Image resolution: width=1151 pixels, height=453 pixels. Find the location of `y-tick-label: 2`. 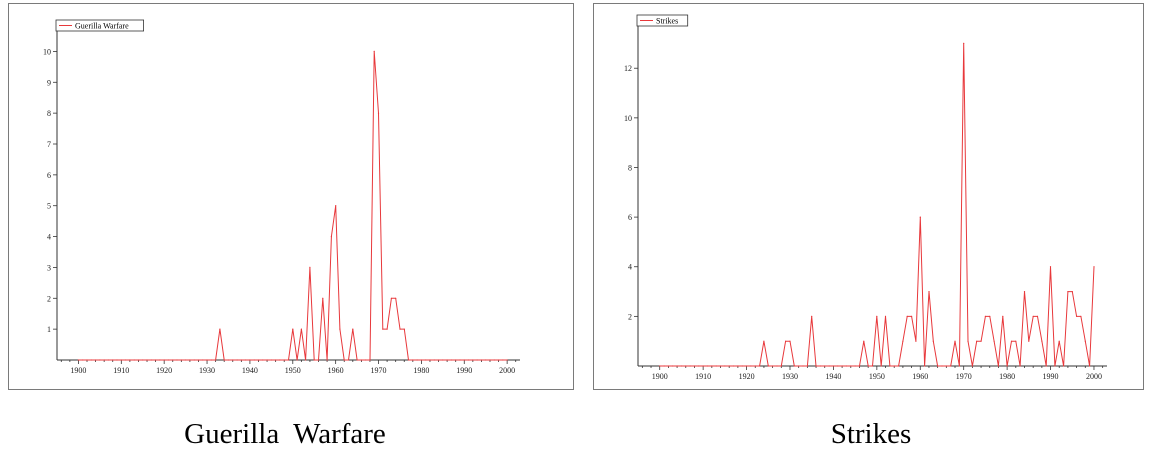

y-tick-label: 2 is located at coordinates (630, 316).